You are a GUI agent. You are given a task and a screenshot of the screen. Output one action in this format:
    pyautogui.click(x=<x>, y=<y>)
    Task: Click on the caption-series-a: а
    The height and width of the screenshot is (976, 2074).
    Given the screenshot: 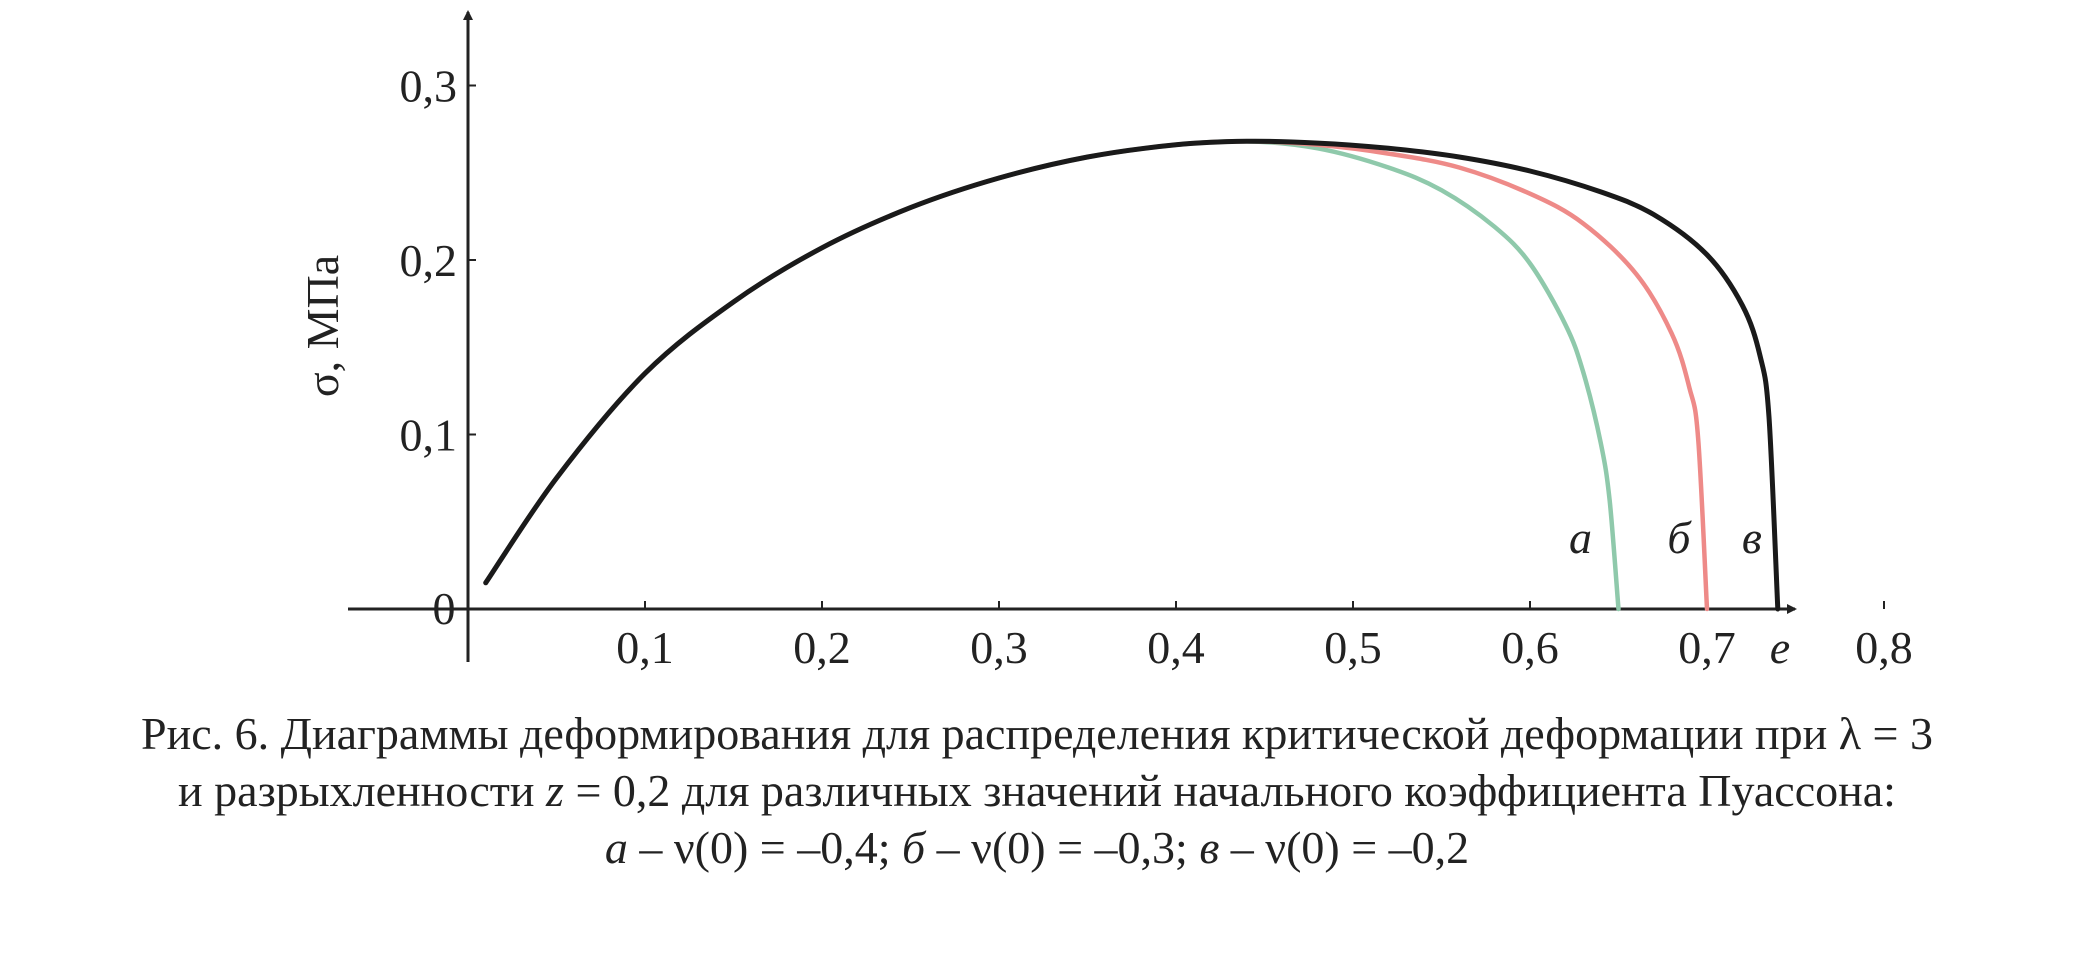 What is the action you would take?
    pyautogui.click(x=616, y=847)
    